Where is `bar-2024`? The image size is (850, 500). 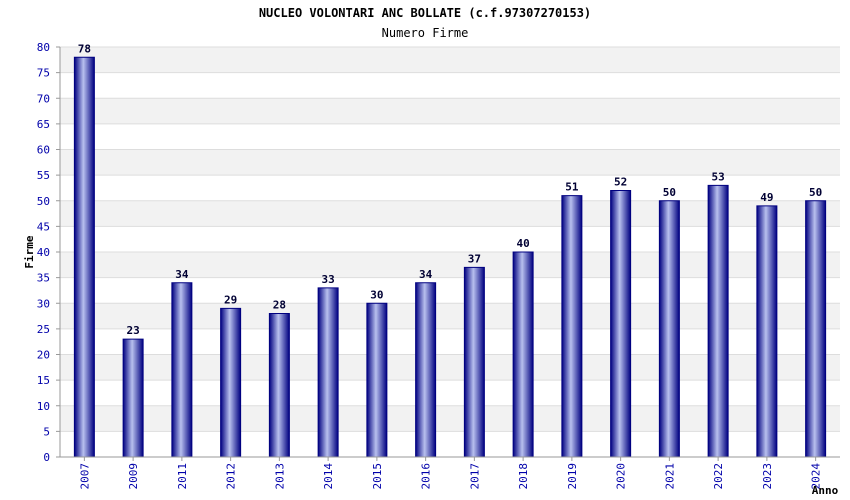 bar-2024 is located at coordinates (816, 329).